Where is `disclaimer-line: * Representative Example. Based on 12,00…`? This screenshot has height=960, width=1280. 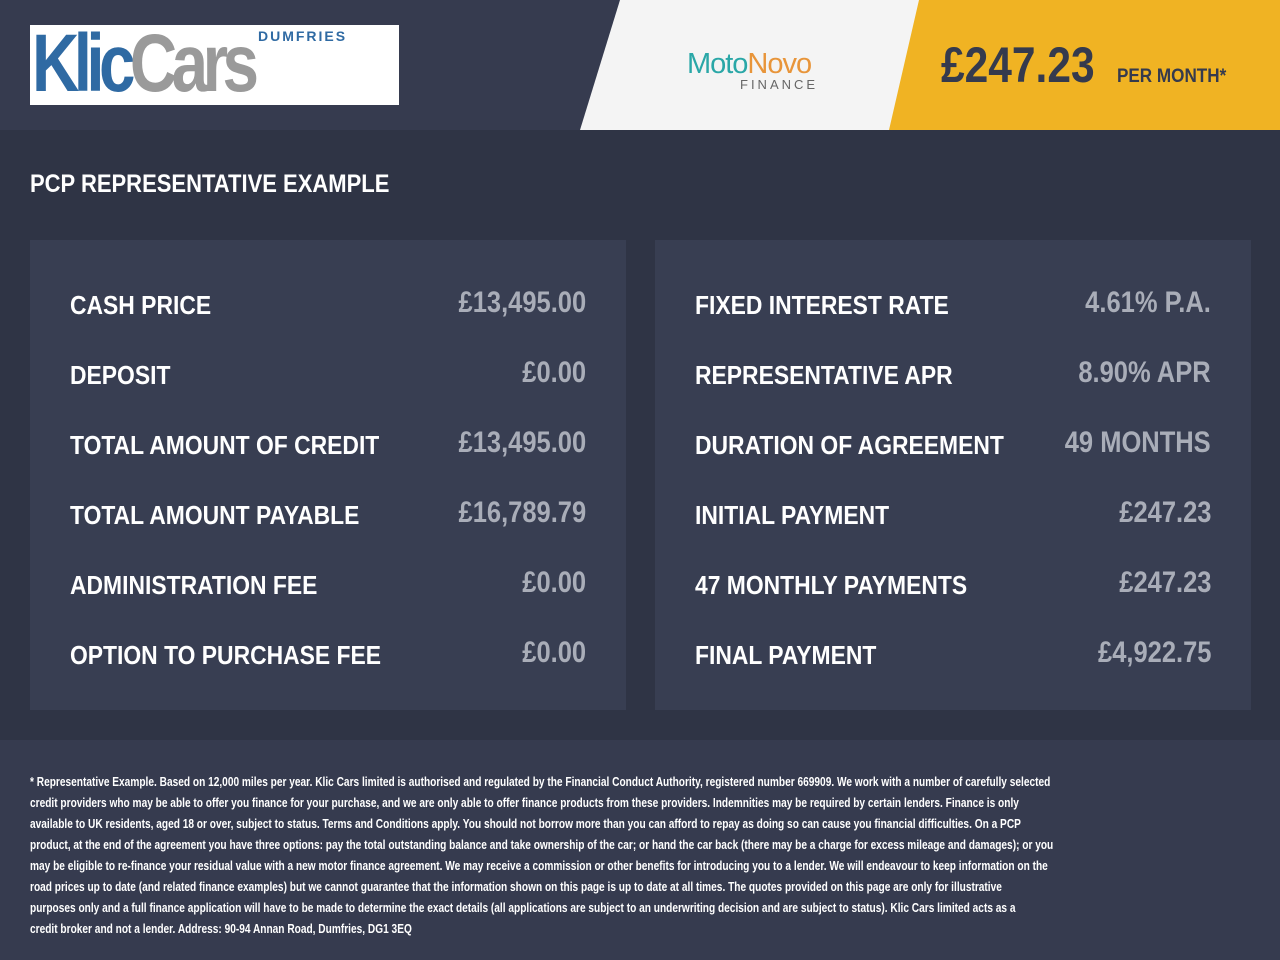 disclaimer-line: * Representative Example. Based on 12,00… is located at coordinates (540, 781).